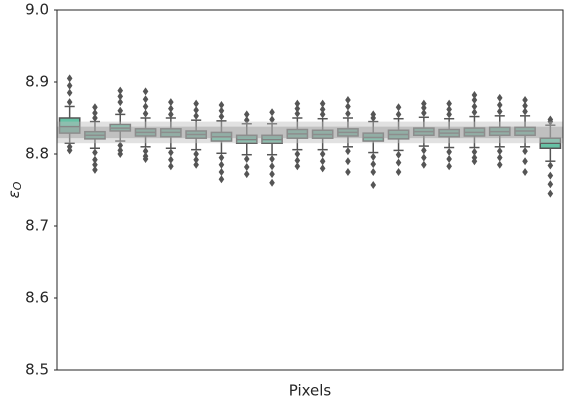 The width and height of the screenshot is (568, 410). What do you see at coordinates (17, 185) in the screenshot?
I see `y-axis-label-subscript: O` at bounding box center [17, 185].